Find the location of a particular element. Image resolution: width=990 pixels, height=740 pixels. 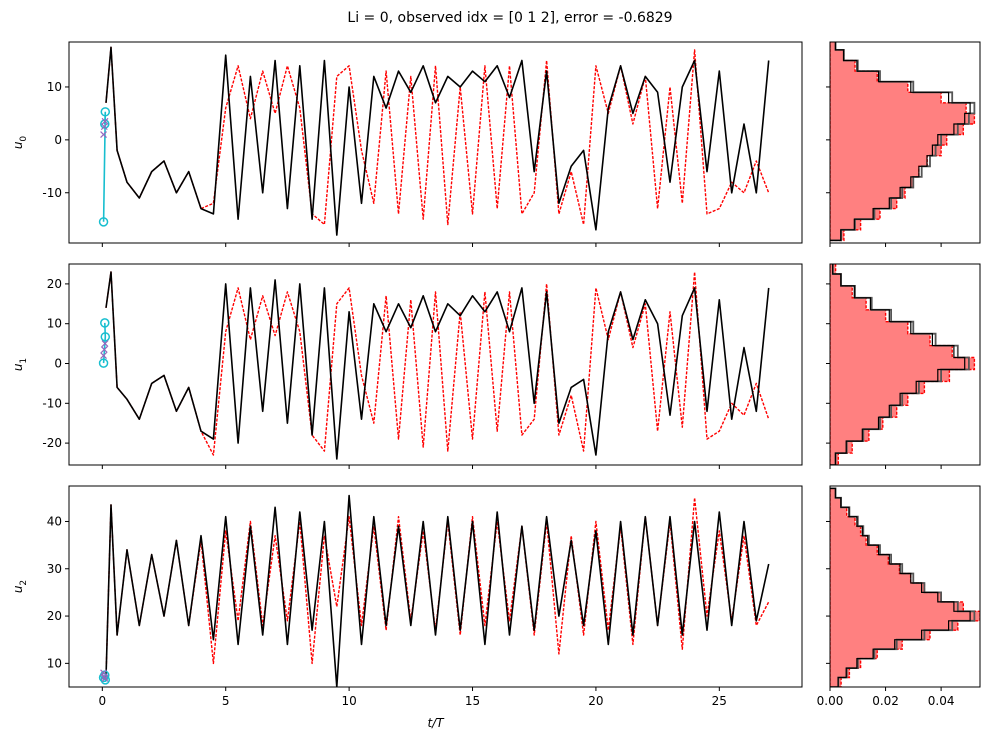

x-tick-label: 20 is located at coordinates (595, 701).